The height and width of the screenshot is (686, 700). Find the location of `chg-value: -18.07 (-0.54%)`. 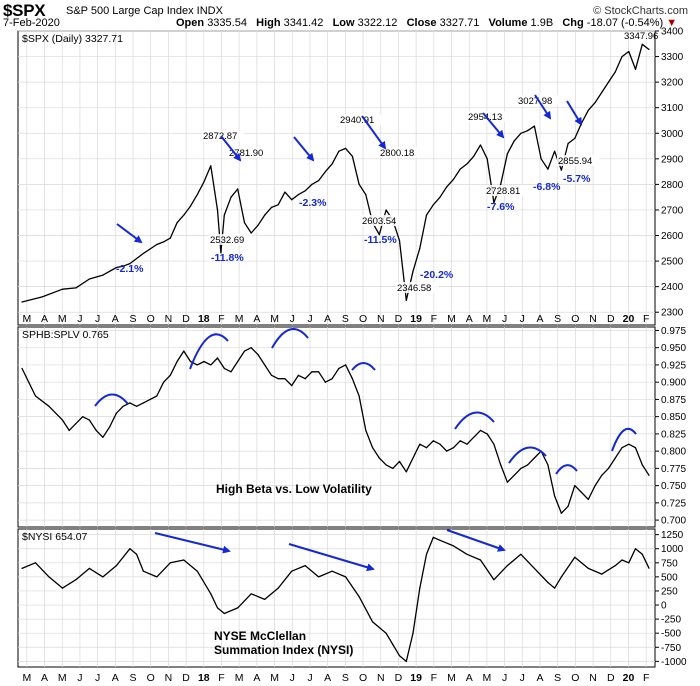

chg-value: -18.07 (-0.54%) is located at coordinates (625, 23).